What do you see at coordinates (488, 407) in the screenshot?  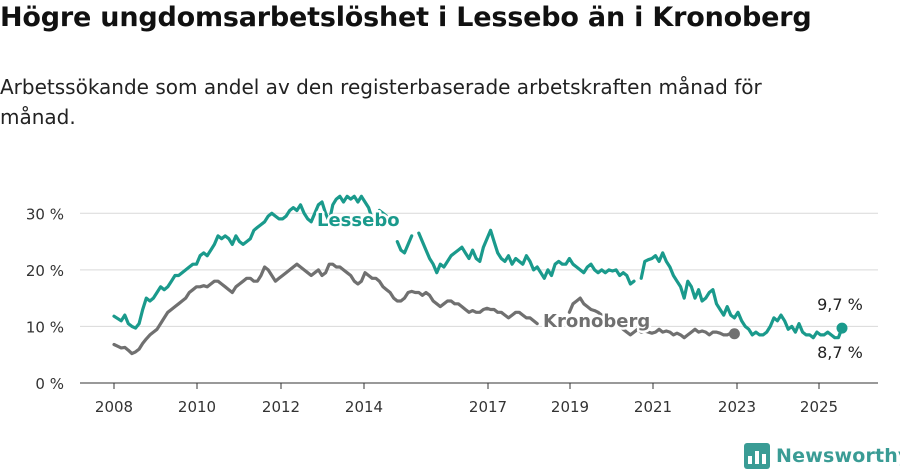 I see `x-tick-label: 2017` at bounding box center [488, 407].